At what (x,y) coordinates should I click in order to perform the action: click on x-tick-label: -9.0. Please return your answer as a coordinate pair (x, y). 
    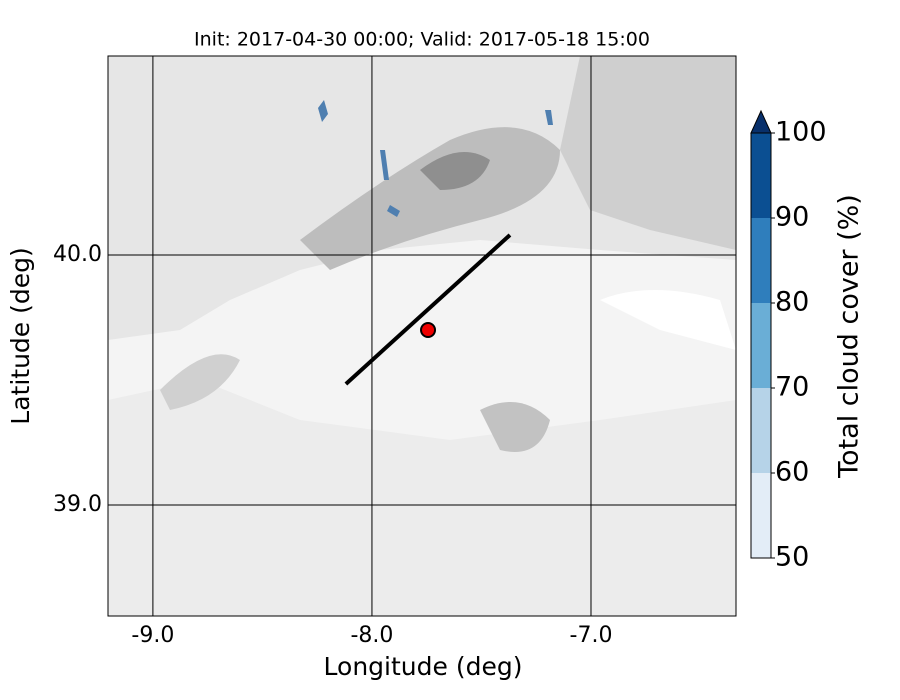
    Looking at the image, I should click on (152, 635).